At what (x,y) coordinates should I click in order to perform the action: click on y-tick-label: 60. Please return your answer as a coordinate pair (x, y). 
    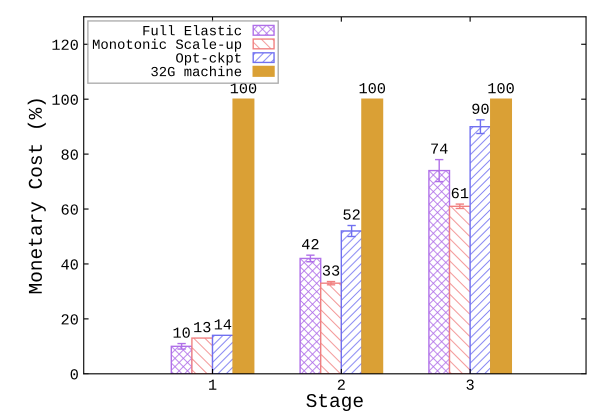
    Looking at the image, I should click on (70, 209).